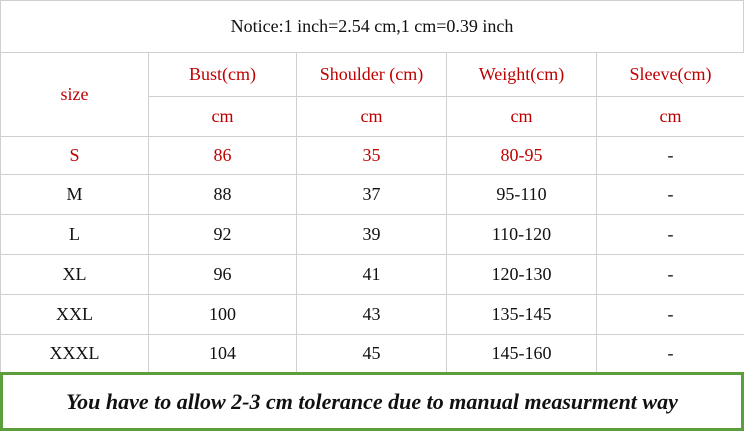  What do you see at coordinates (75, 195) in the screenshot?
I see `size-cell: M` at bounding box center [75, 195].